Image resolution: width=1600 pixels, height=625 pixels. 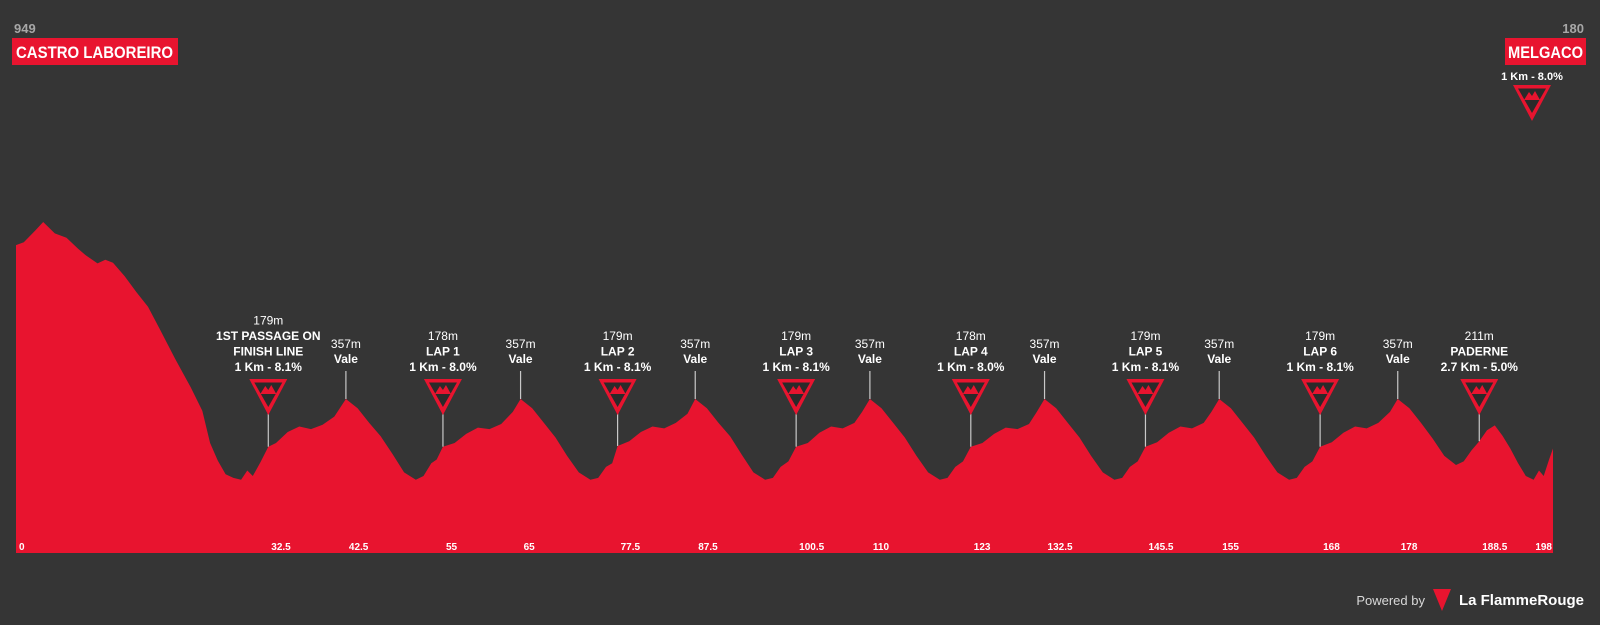 I want to click on x-tick-label: 155, so click(x=1230, y=547).